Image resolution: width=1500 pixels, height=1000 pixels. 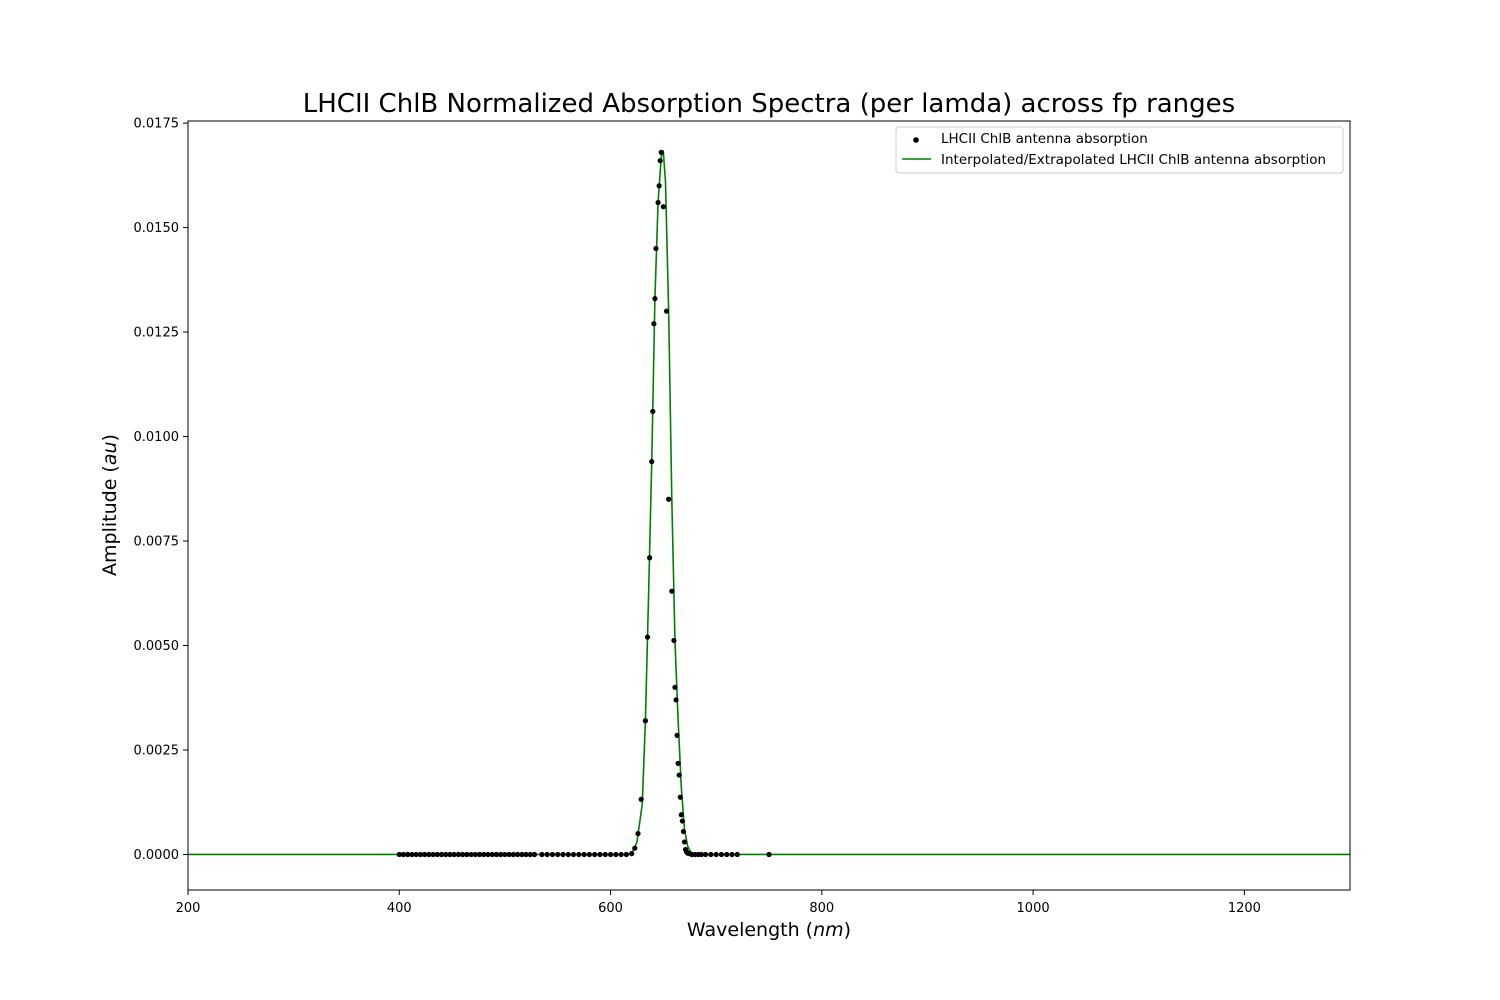 I want to click on y-tick-label: 0.0100, so click(x=157, y=437).